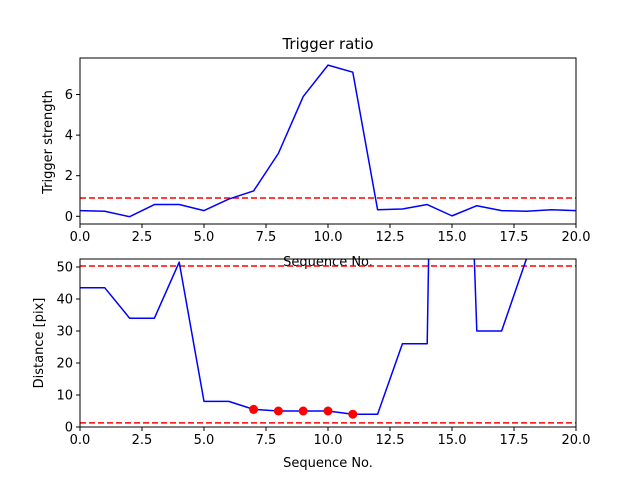 The height and width of the screenshot is (480, 640). What do you see at coordinates (48, 142) in the screenshot?
I see `y-axis-label: Trigger strength` at bounding box center [48, 142].